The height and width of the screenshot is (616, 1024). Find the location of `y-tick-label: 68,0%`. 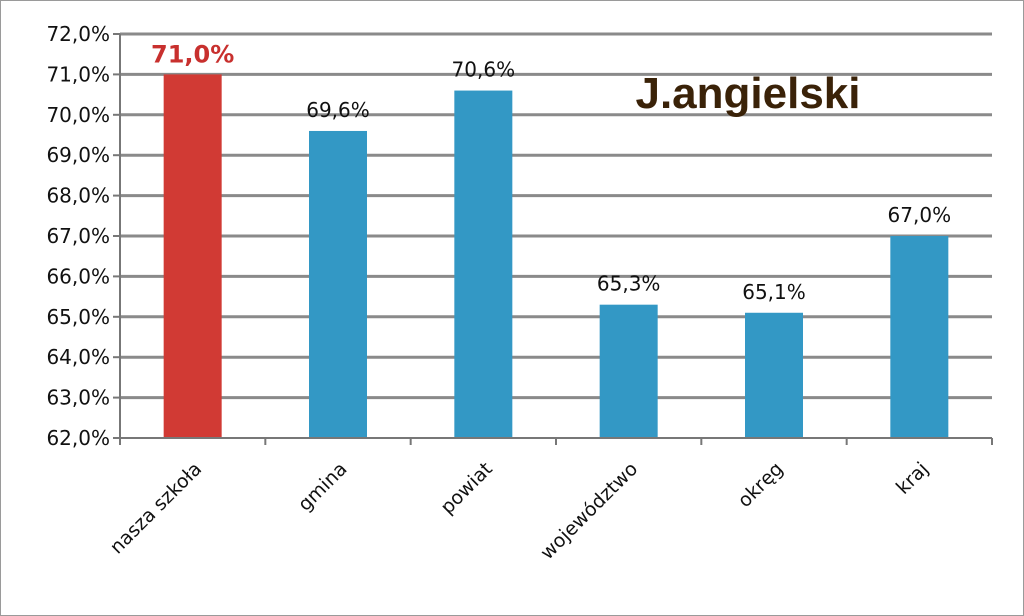

y-tick-label: 68,0% is located at coordinates (78, 196).